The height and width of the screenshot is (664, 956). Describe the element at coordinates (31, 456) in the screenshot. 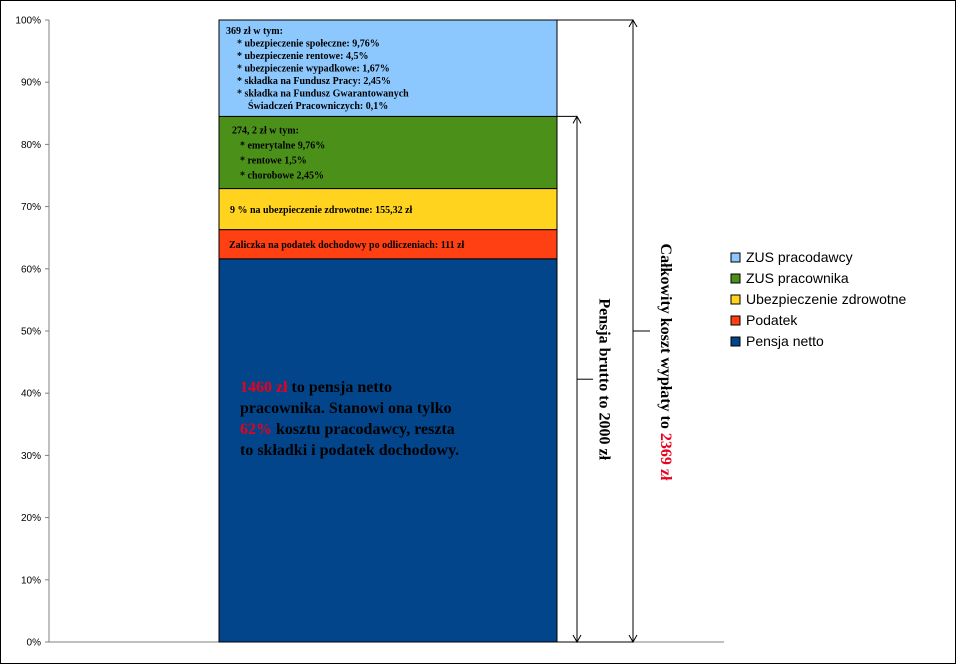

I see `y-tick-label: 30%` at that location.